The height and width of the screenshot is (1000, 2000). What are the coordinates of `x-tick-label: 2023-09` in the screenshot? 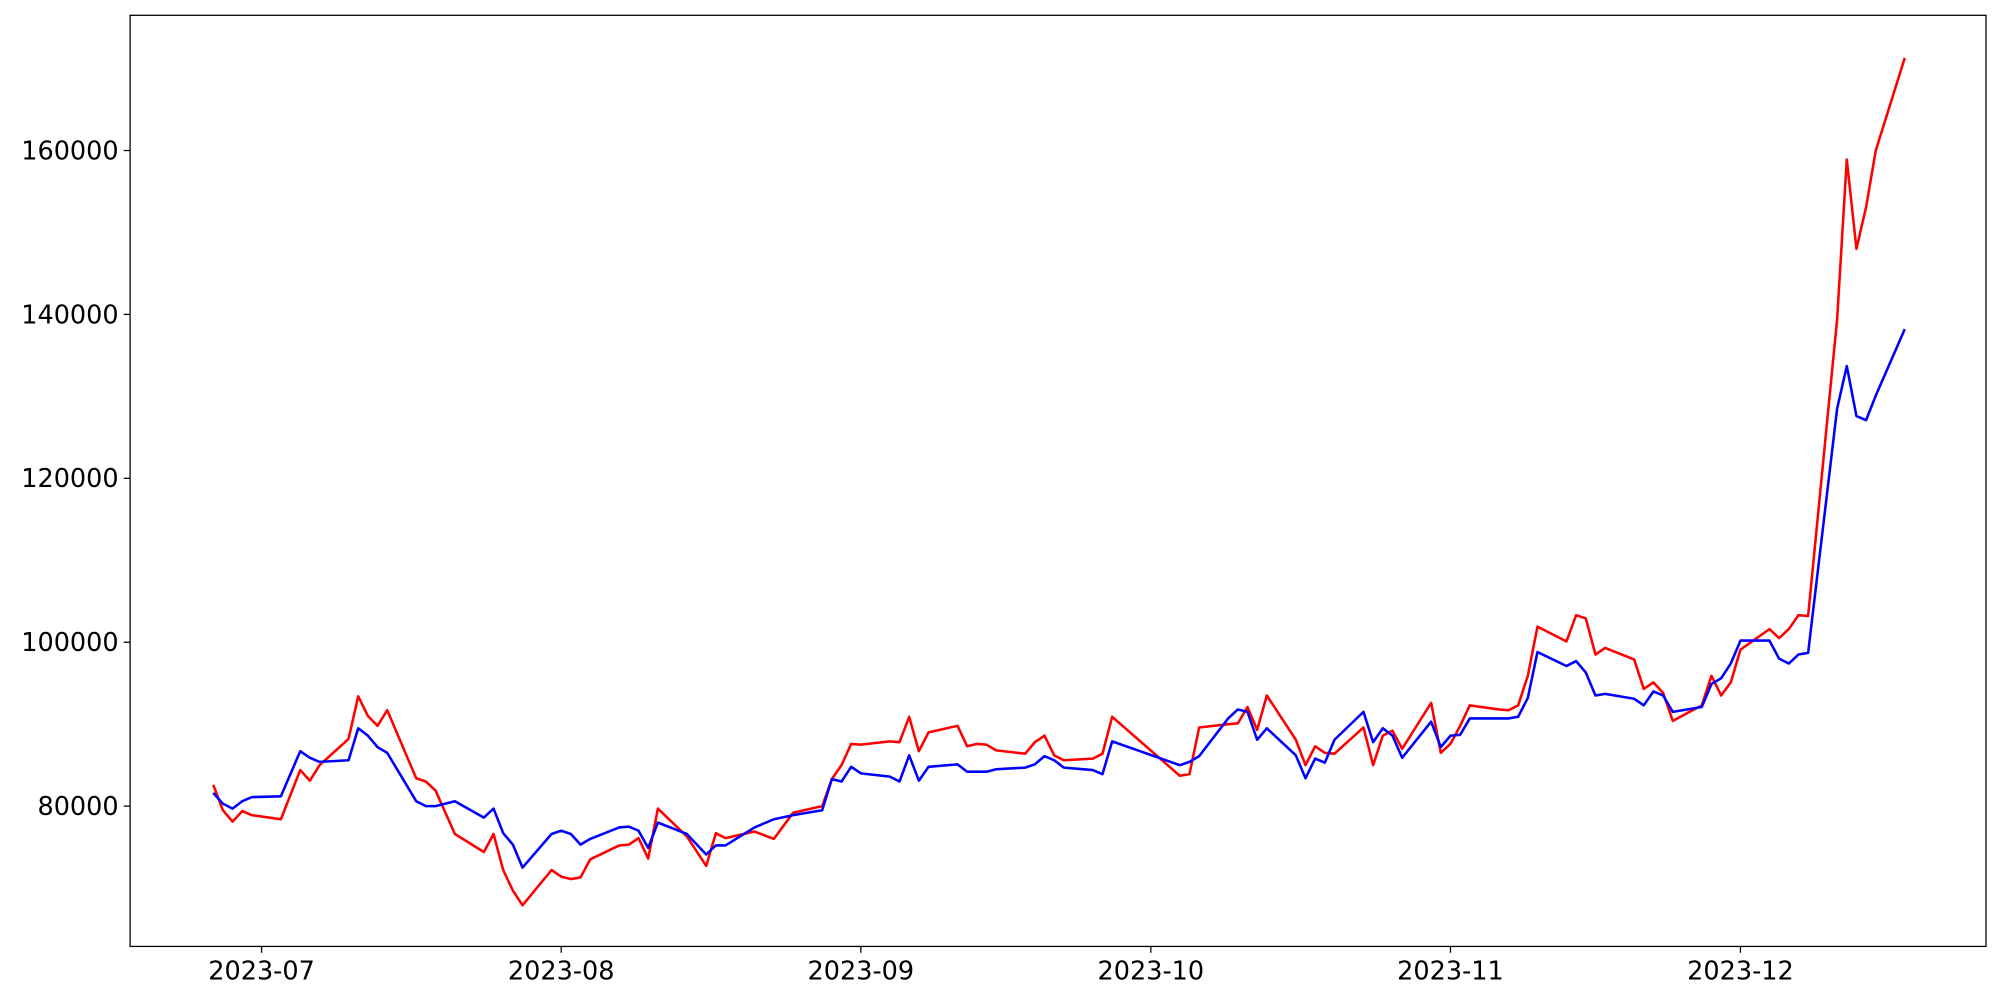 It's located at (861, 972).